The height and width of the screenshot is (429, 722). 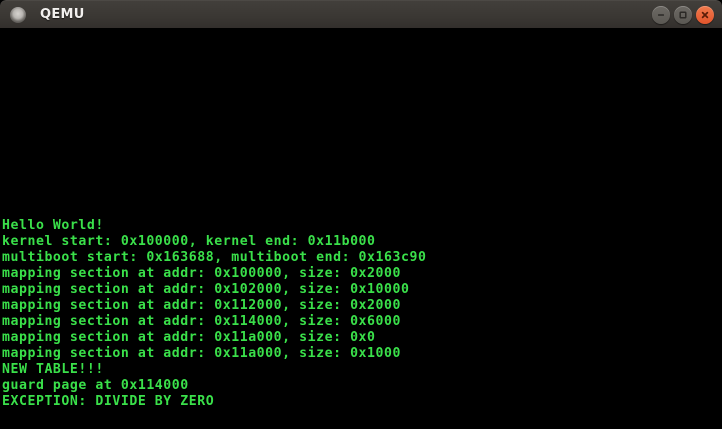 I want to click on minimize-button, so click(x=661, y=15).